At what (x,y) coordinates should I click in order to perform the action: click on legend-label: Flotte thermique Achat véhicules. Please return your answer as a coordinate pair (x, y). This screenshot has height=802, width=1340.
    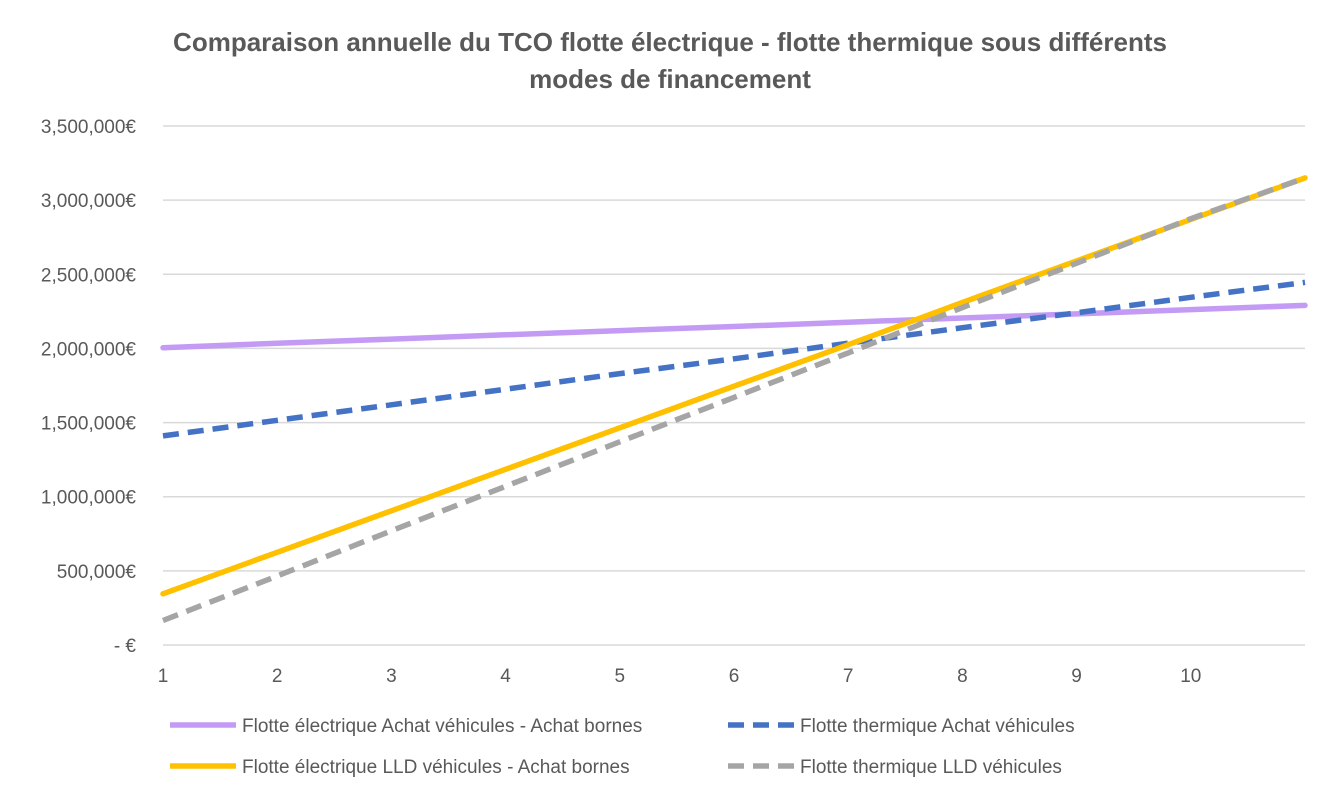
    Looking at the image, I should click on (937, 726).